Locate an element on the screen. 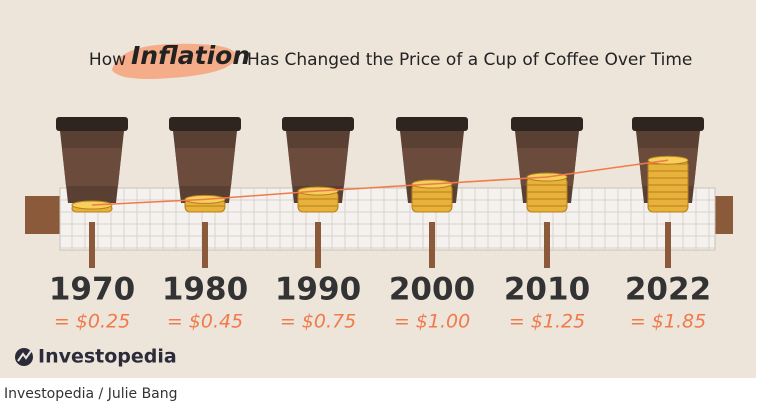 The width and height of the screenshot is (758, 409). caption: Investopedia / Julie Bang is located at coordinates (91, 394).